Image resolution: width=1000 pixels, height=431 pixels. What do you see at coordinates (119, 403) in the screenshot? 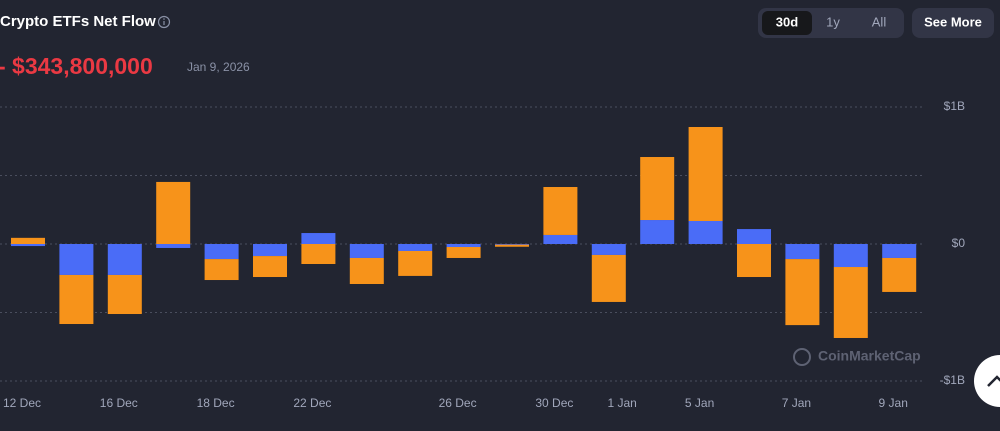
I see `x-tick-label: 16 Dec` at bounding box center [119, 403].